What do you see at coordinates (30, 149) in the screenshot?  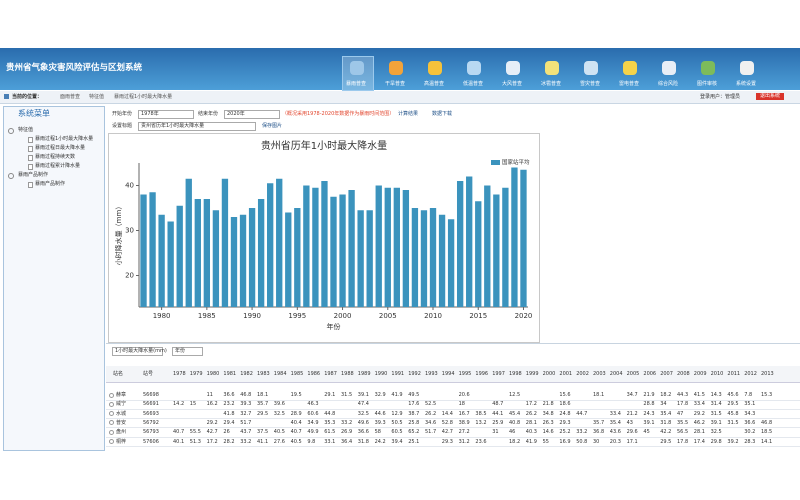 I see `tree-file-icon` at bounding box center [30, 149].